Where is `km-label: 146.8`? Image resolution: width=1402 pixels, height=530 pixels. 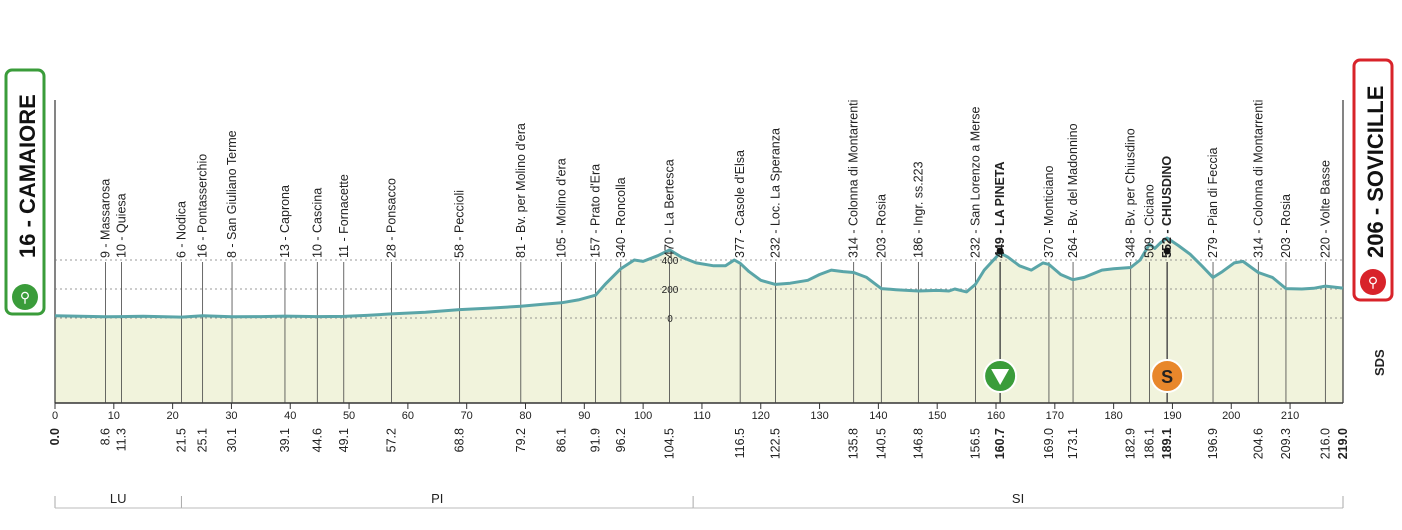 km-label: 146.8 is located at coordinates (918, 443).